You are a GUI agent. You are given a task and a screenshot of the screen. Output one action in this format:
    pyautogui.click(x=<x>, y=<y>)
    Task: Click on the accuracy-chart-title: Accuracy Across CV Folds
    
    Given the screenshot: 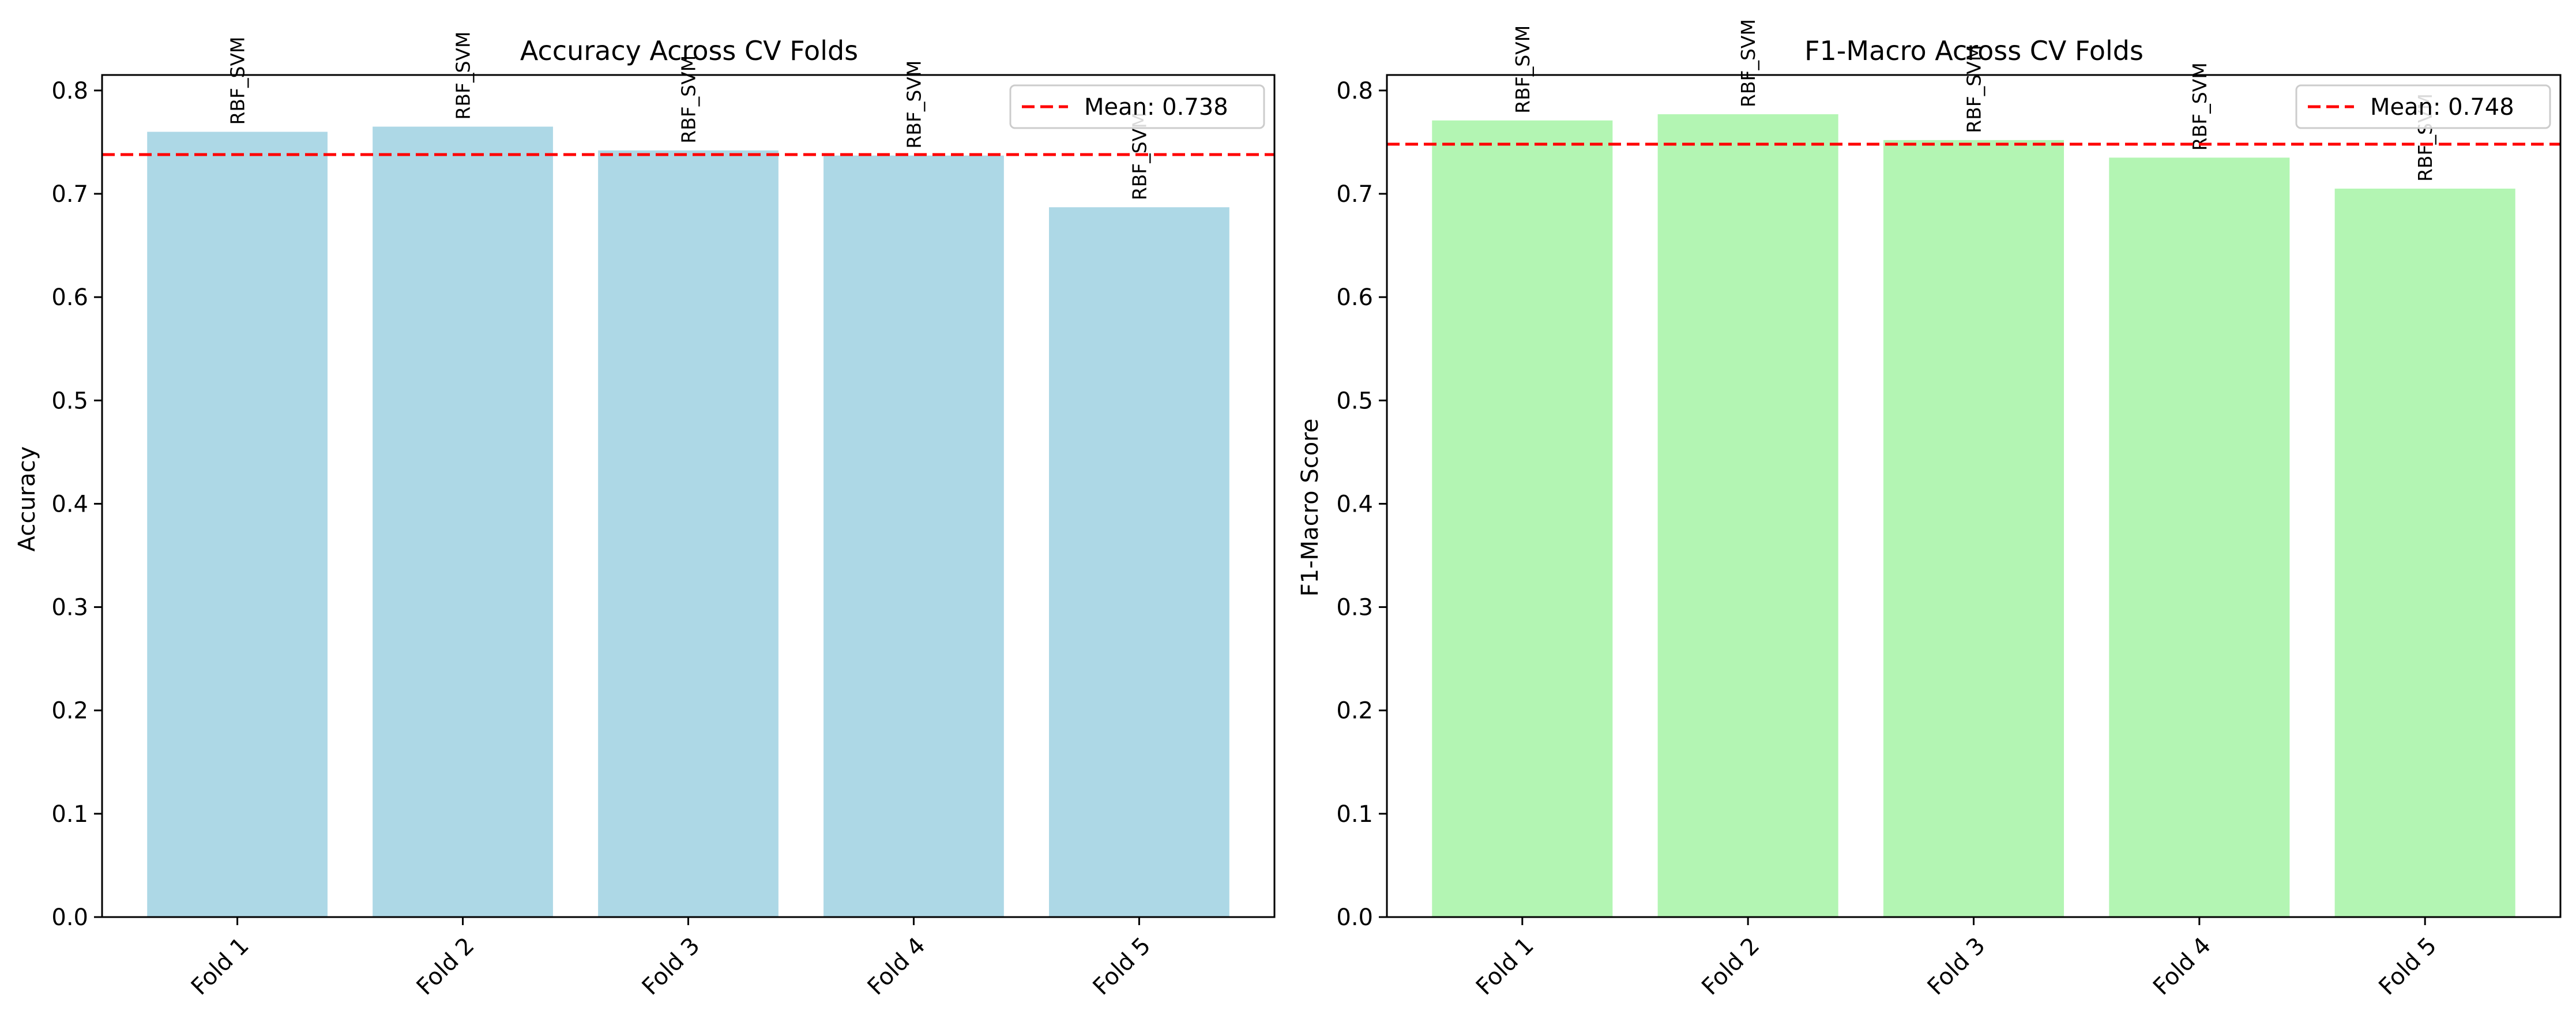 What is the action you would take?
    pyautogui.click(x=689, y=50)
    